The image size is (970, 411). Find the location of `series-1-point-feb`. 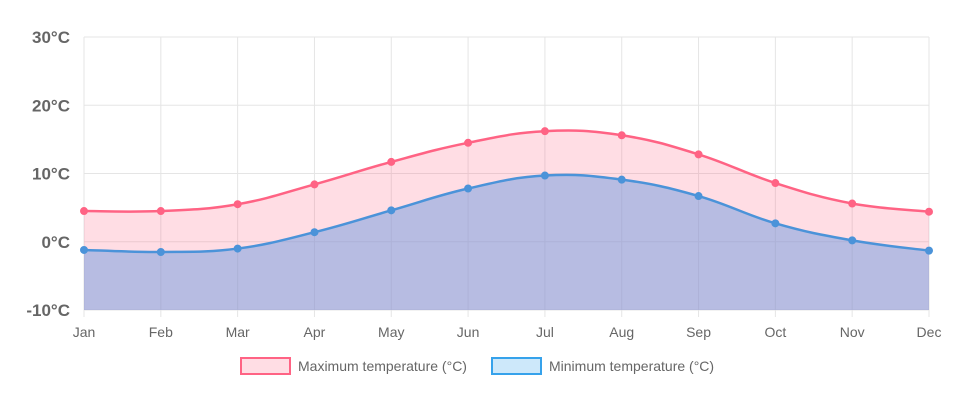

series-1-point-feb is located at coordinates (160, 251).